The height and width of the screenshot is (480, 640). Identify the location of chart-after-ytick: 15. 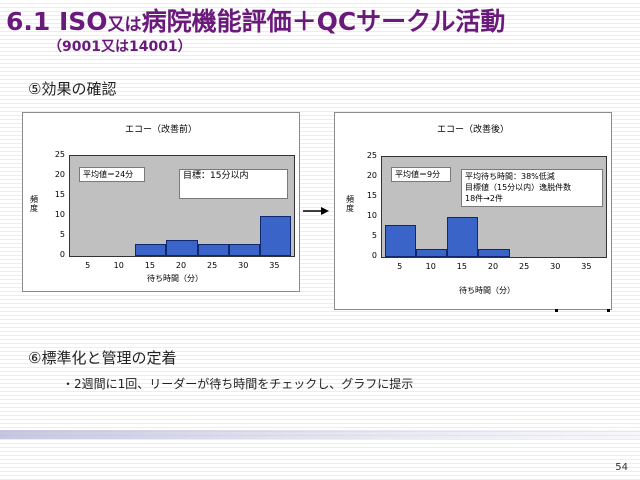
(371, 195).